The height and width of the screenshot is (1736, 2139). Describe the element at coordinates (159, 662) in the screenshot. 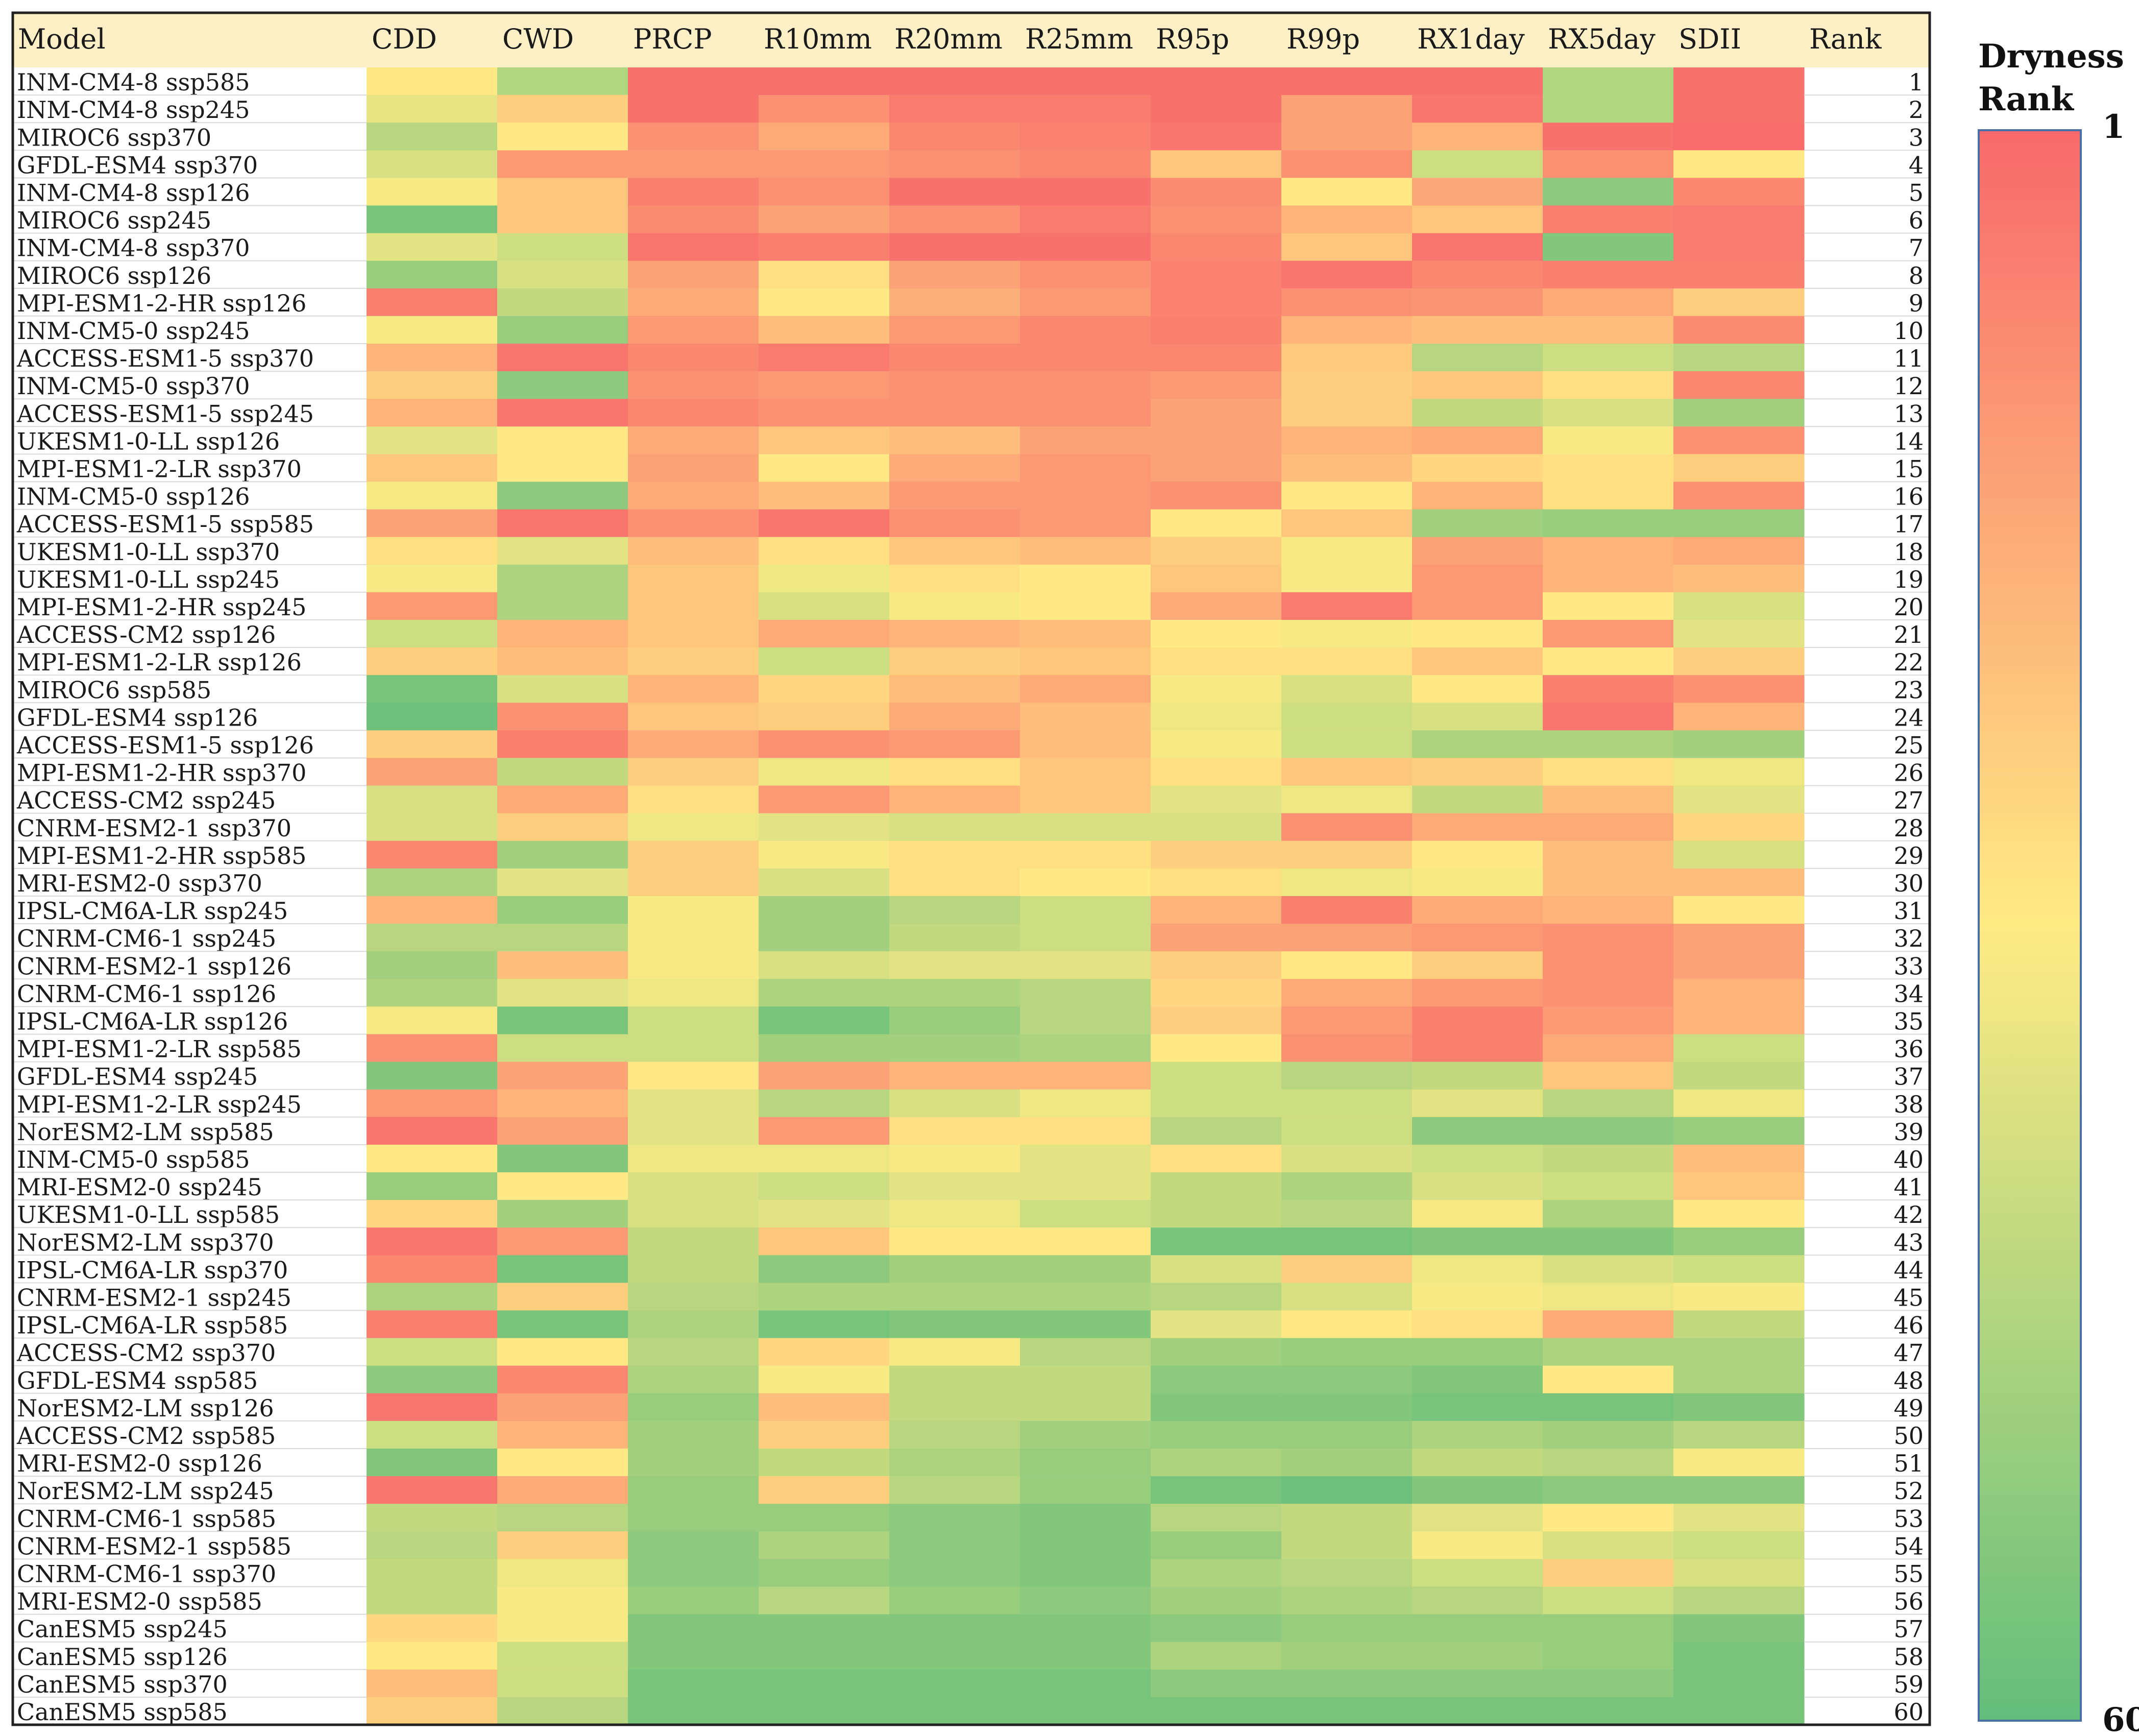

I see `row-model-label: MPI-ESM1-2-LR ssp126` at that location.